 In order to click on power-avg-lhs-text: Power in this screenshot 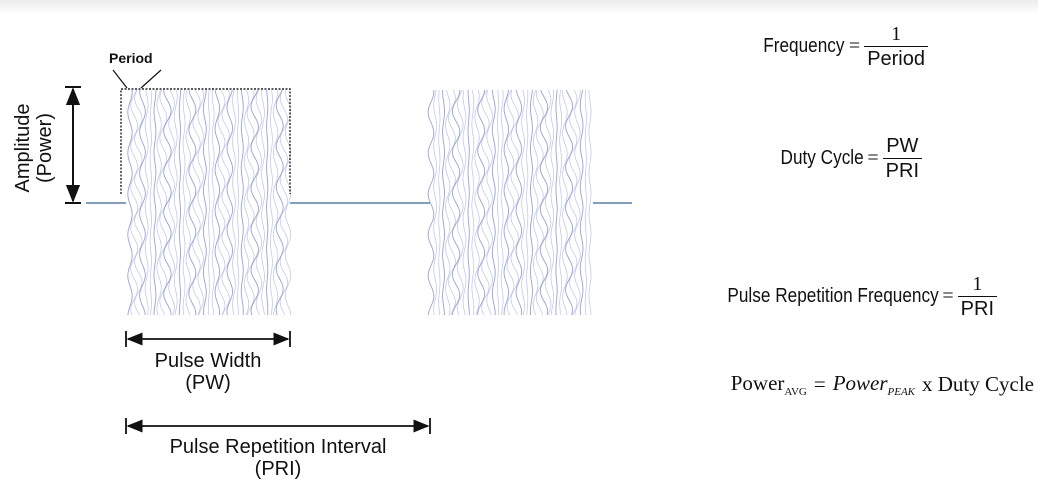, I will do `click(757, 383)`.